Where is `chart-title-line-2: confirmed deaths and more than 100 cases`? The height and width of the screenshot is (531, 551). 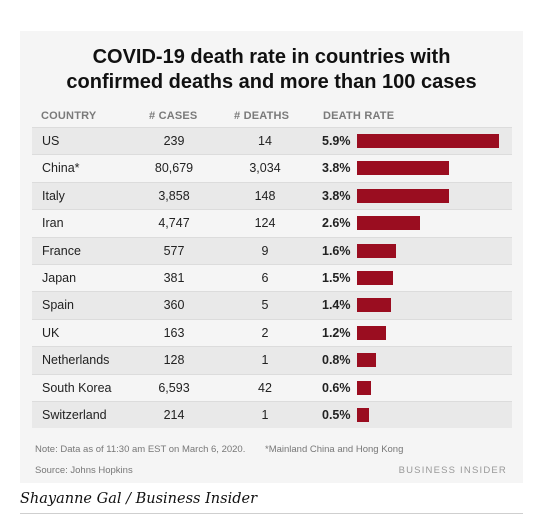 chart-title-line-2: confirmed deaths and more than 100 cases is located at coordinates (271, 82).